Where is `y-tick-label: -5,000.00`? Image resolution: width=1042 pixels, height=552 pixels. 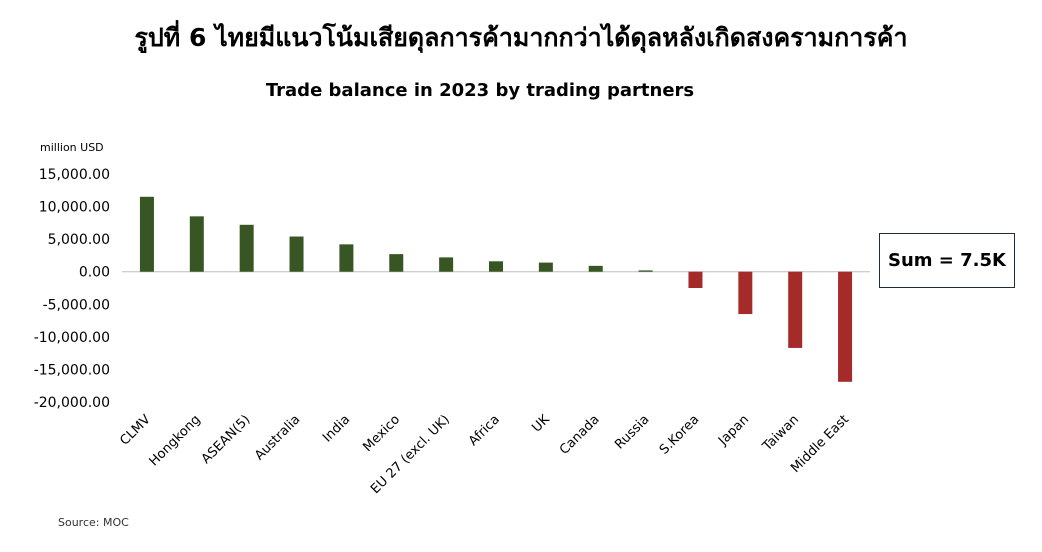
y-tick-label: -5,000.00 is located at coordinates (76, 305).